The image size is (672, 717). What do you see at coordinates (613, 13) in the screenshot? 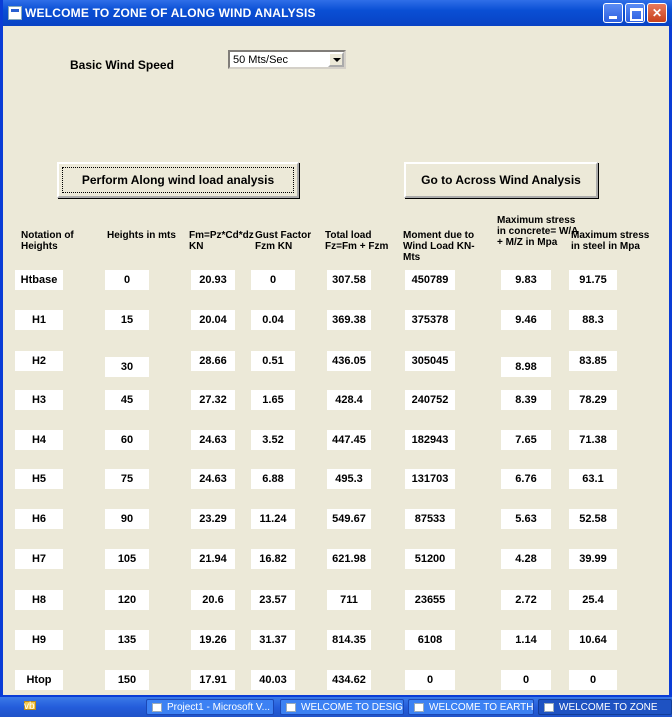
I see `minimize-button` at bounding box center [613, 13].